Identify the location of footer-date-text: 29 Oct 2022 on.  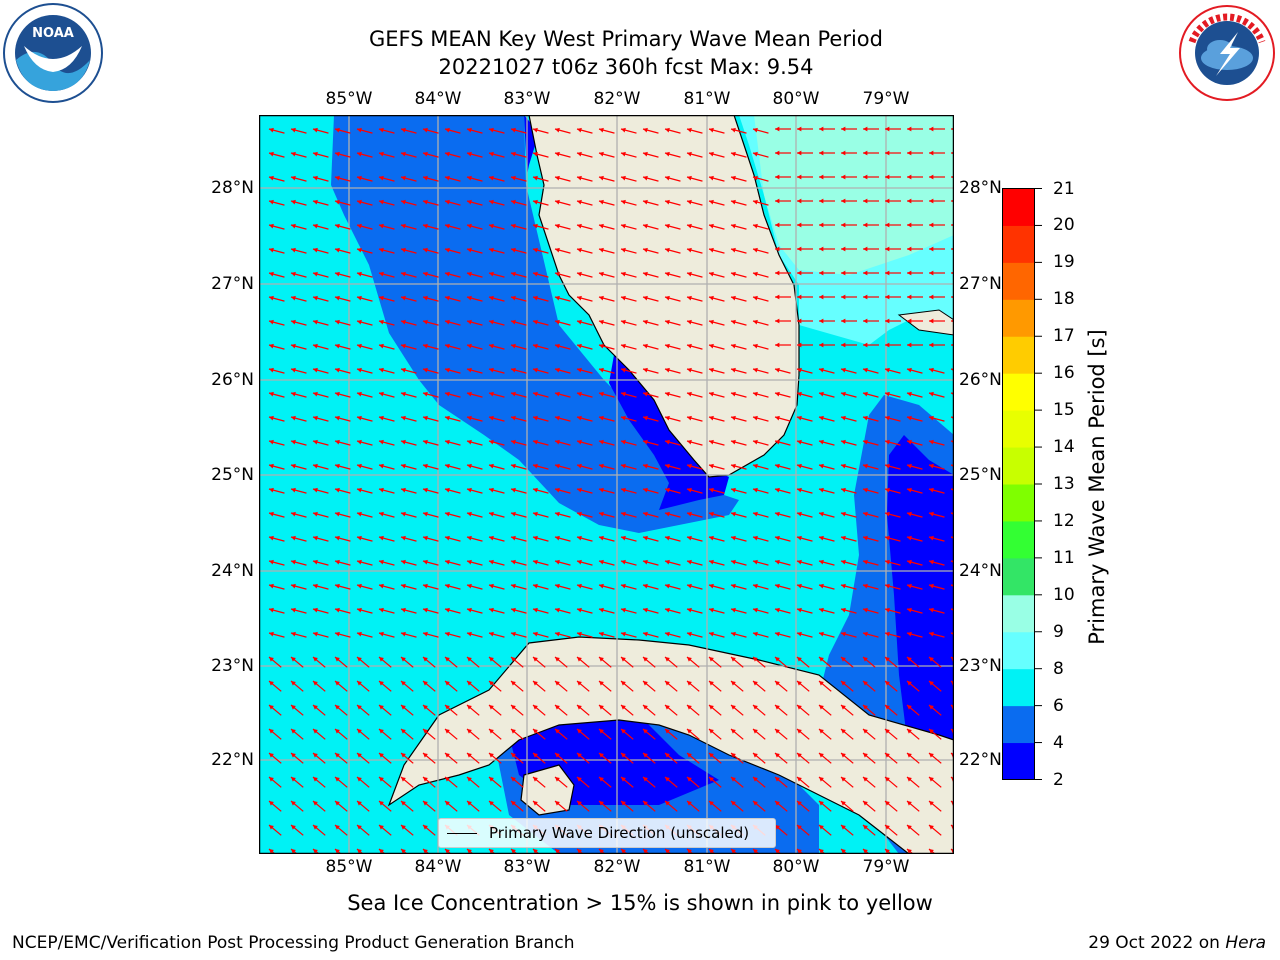
(1157, 943).